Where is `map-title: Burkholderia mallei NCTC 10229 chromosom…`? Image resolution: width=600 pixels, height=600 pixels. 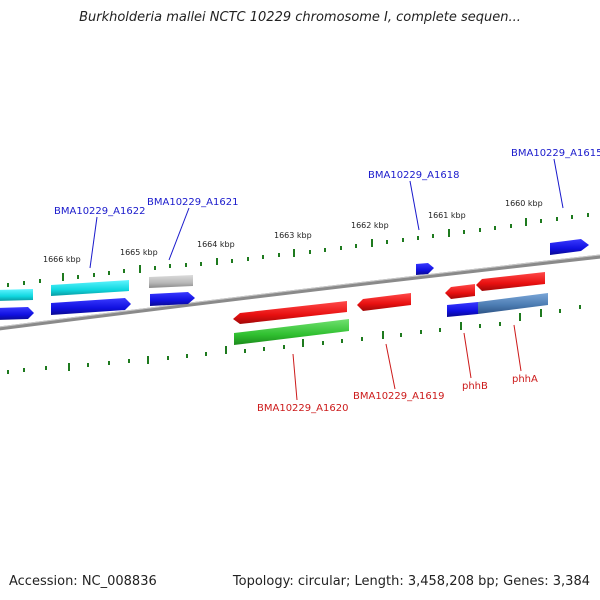
map-title: Burkholderia mallei NCTC 10229 chromosom… is located at coordinates (300, 17).